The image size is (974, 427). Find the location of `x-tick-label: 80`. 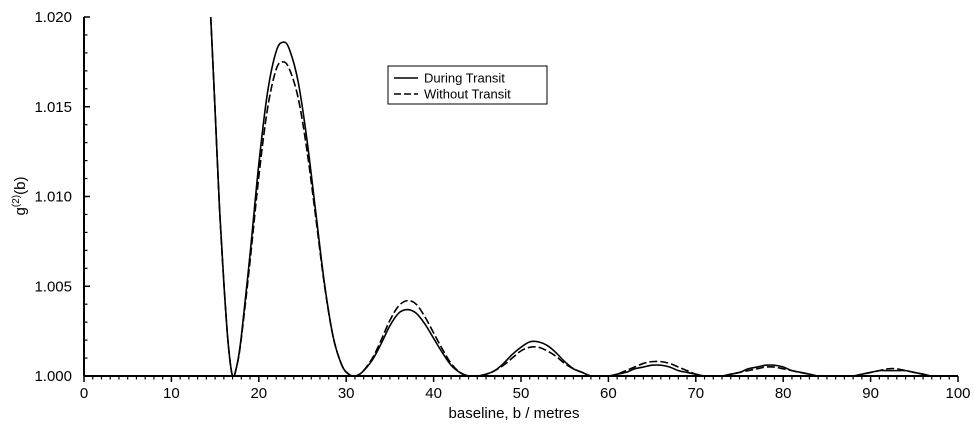

x-tick-label: 80 is located at coordinates (783, 393).